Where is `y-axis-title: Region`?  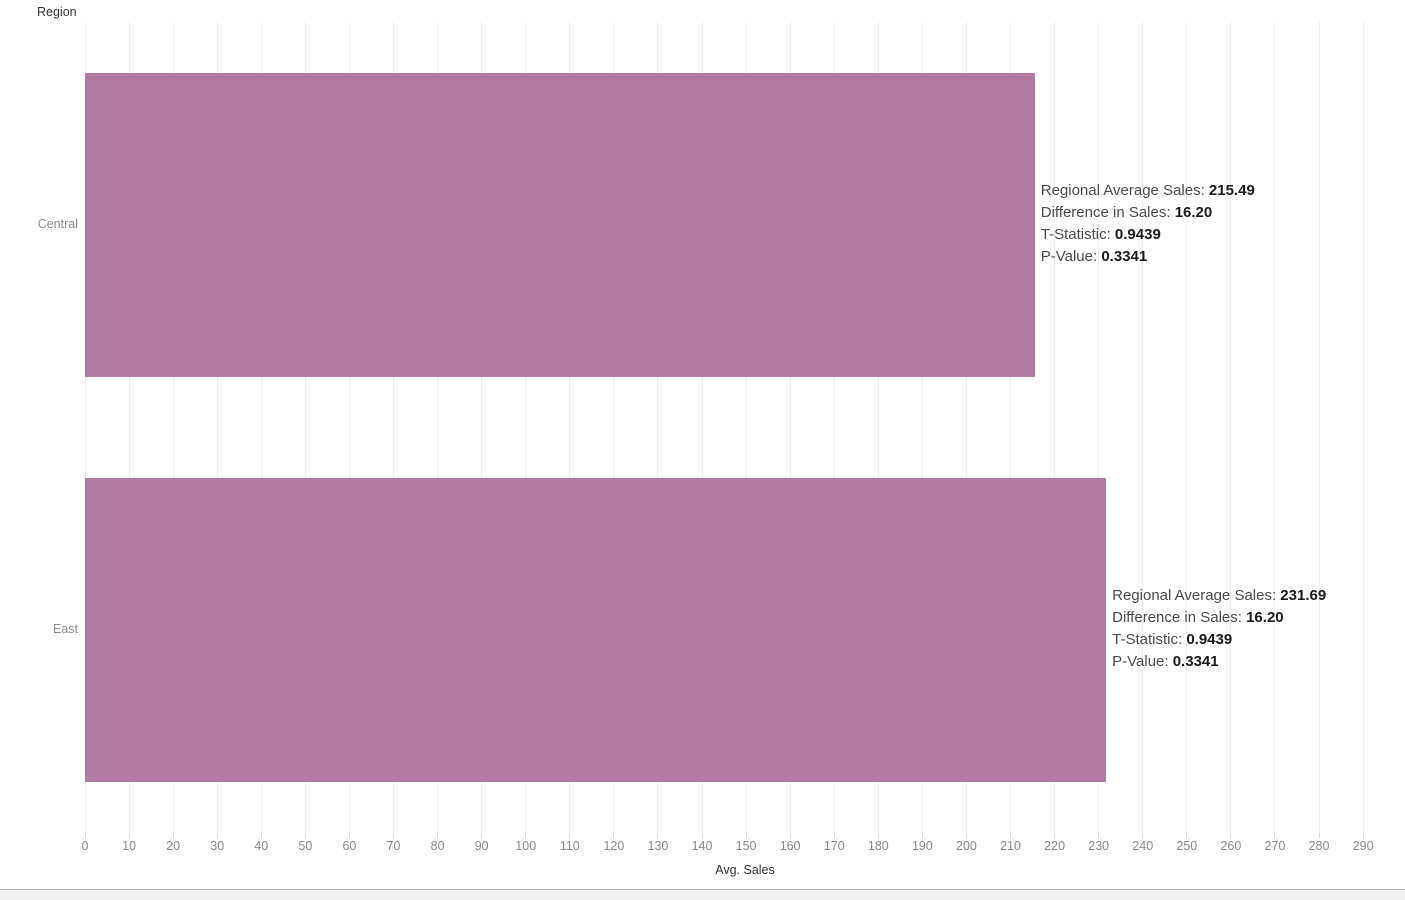
y-axis-title: Region is located at coordinates (57, 12).